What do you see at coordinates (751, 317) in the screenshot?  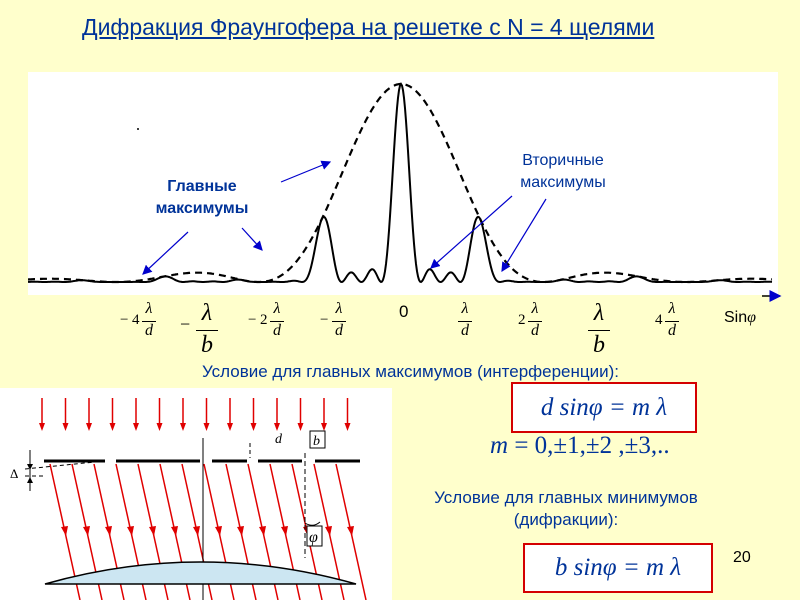 I see `axis-phi-symbol: φ` at bounding box center [751, 317].